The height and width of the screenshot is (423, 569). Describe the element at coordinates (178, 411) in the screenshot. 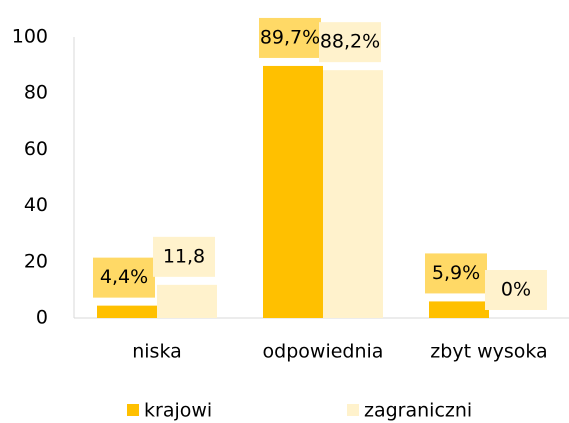

I see `legend-label: krajowi` at that location.